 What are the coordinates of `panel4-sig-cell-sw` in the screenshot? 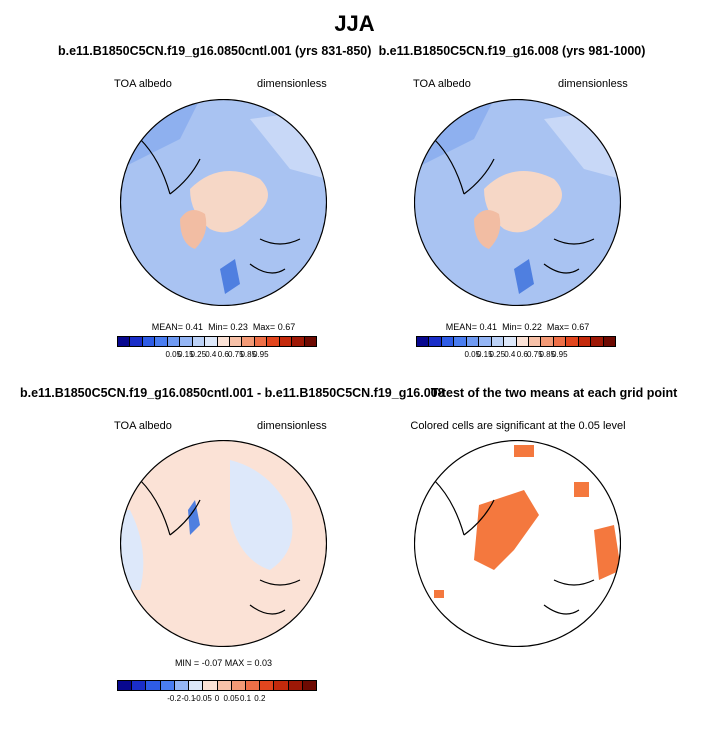 It's located at (439, 594).